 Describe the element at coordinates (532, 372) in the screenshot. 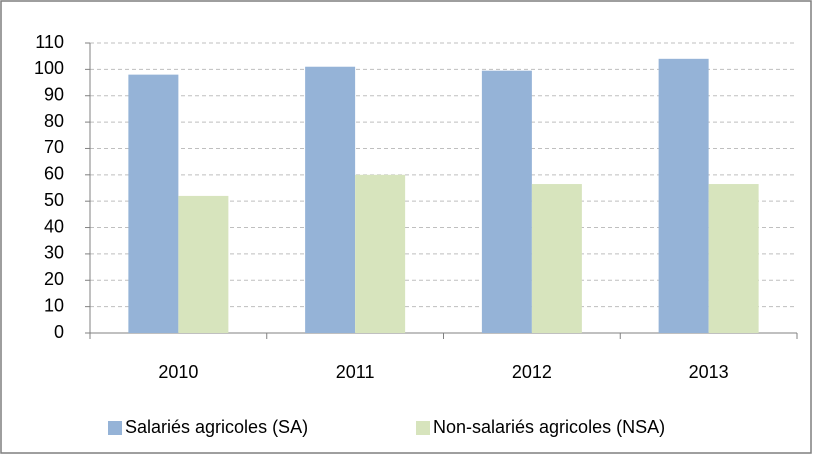

I see `x-tick-label: 2012` at that location.